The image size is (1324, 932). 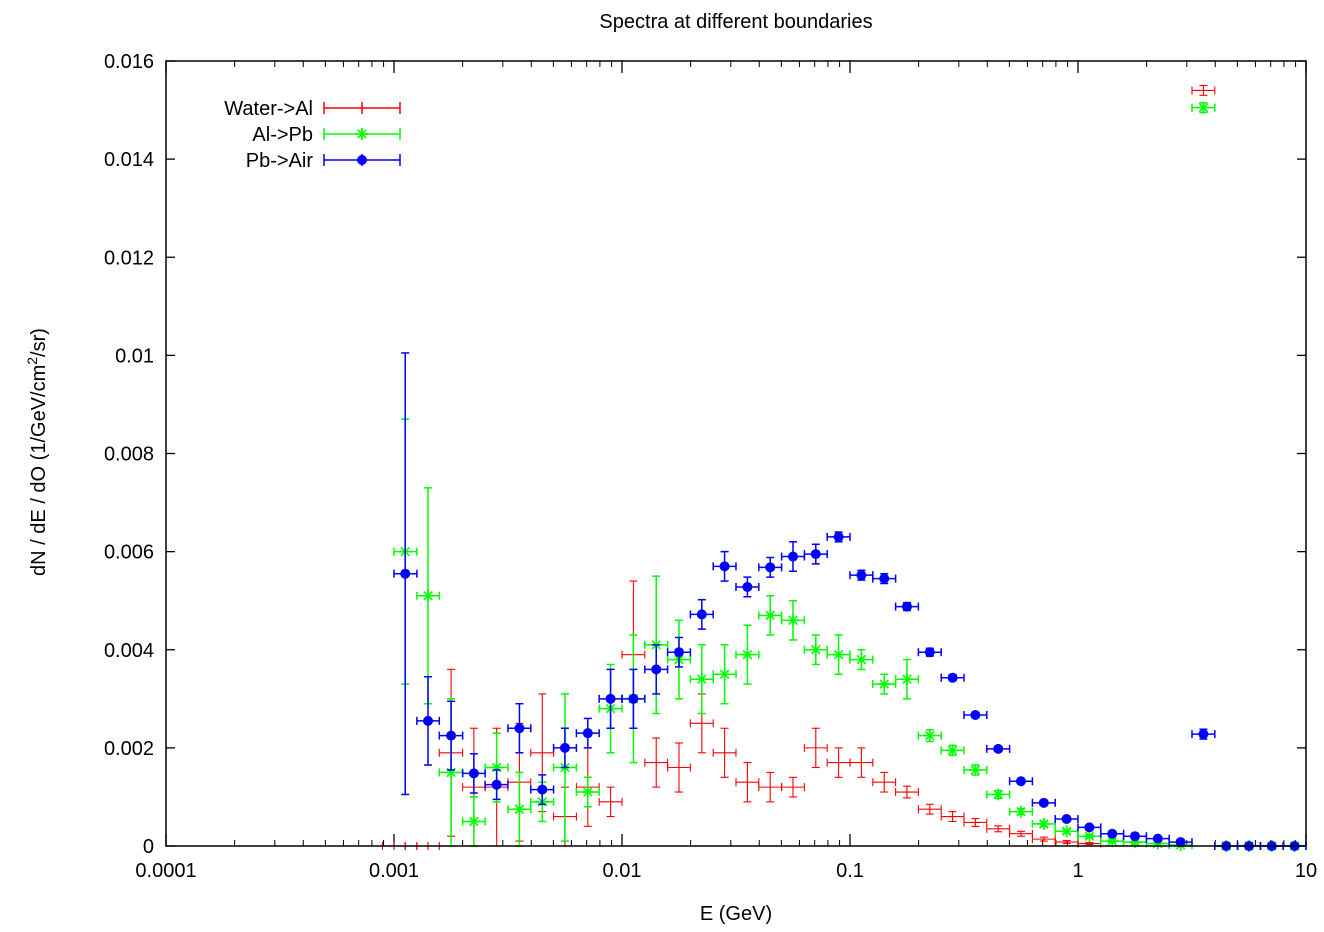 I want to click on legend: Water->Al Al->Pb Pb->Air, so click(x=312, y=135).